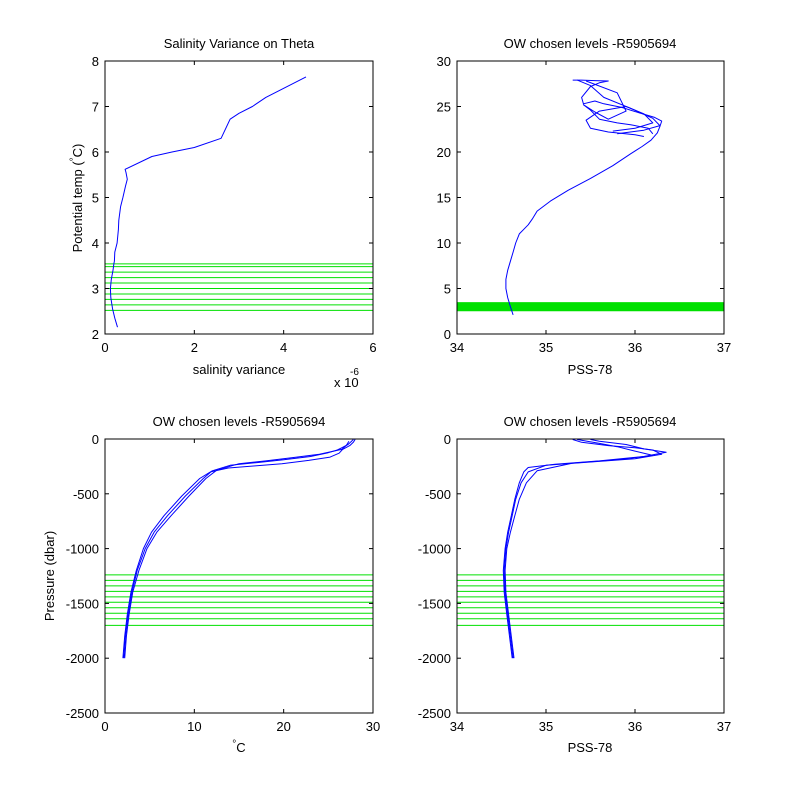  Describe the element at coordinates (77, 151) in the screenshot. I see `y-axis-label-unit: C)` at that location.